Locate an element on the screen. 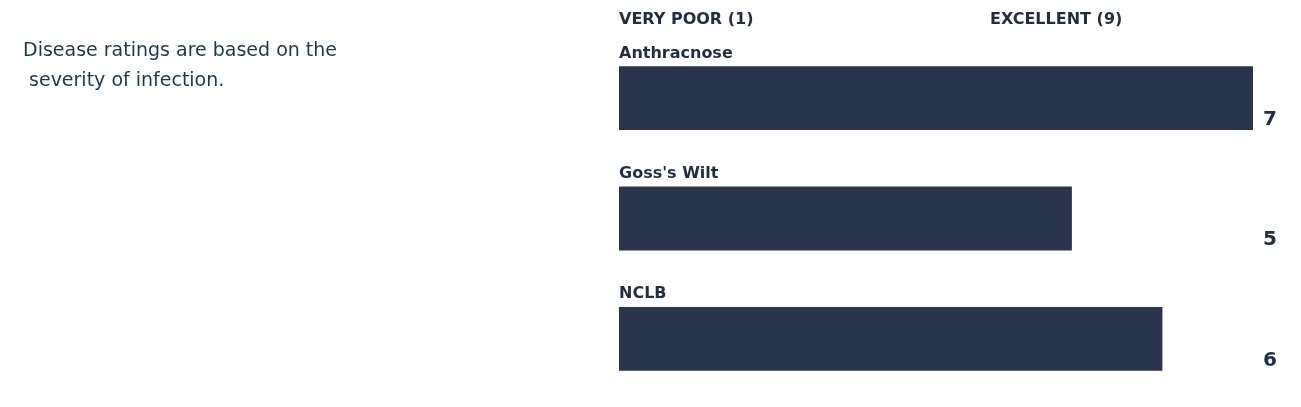 Image resolution: width=1301 pixels, height=407 pixels. y-tick-label: Anthracnose is located at coordinates (676, 52).